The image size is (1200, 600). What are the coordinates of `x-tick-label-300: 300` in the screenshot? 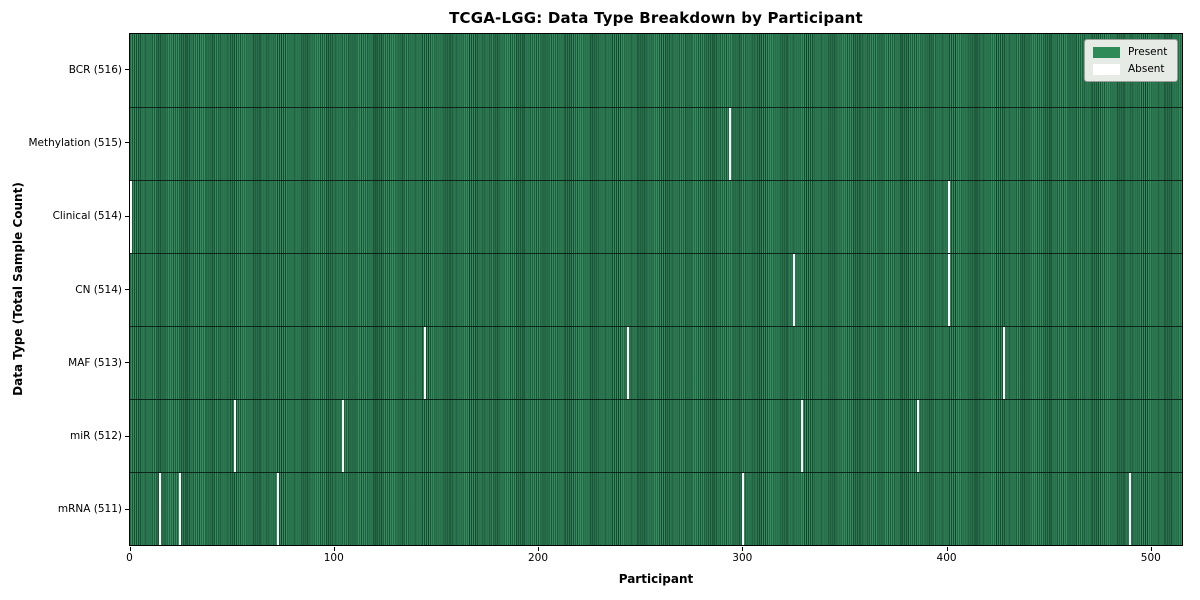 It's located at (742, 558).